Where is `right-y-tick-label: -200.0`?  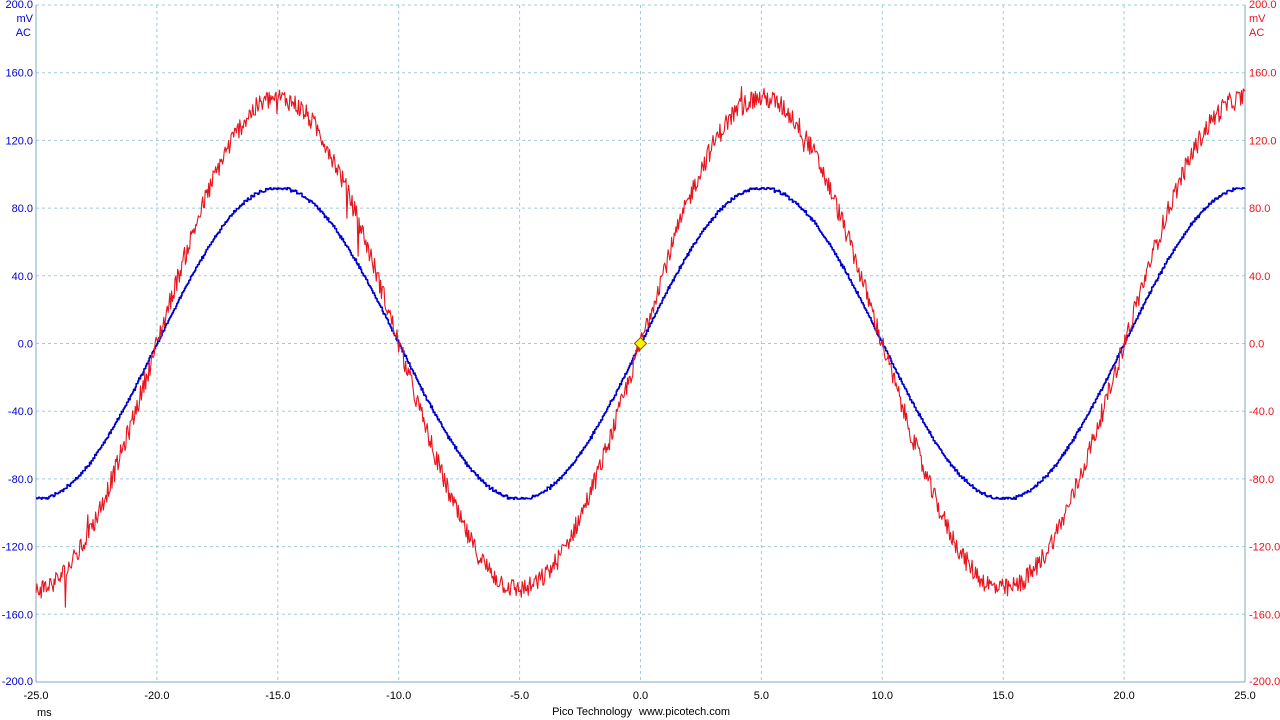
right-y-tick-label: -200.0 is located at coordinates (1264, 682).